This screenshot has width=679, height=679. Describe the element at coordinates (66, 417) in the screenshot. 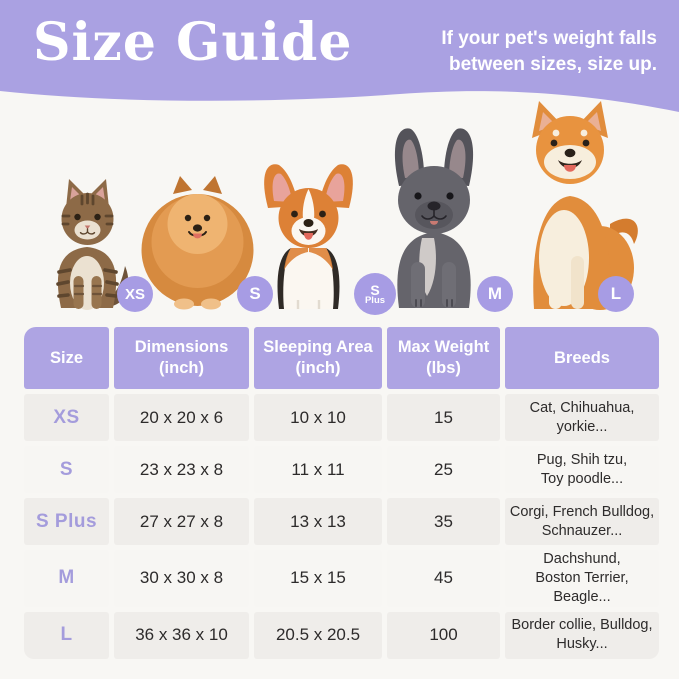

I see `size-cell: XS` at that location.